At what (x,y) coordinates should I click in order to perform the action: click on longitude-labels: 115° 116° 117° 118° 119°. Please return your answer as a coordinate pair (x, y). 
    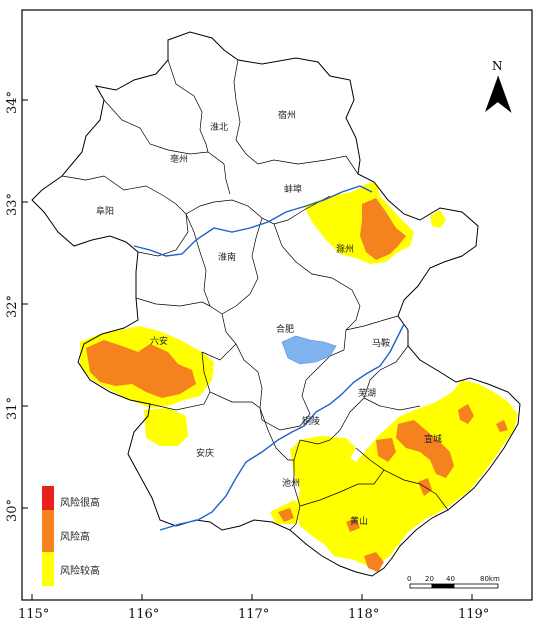
    Looking at the image, I should click on (253, 614).